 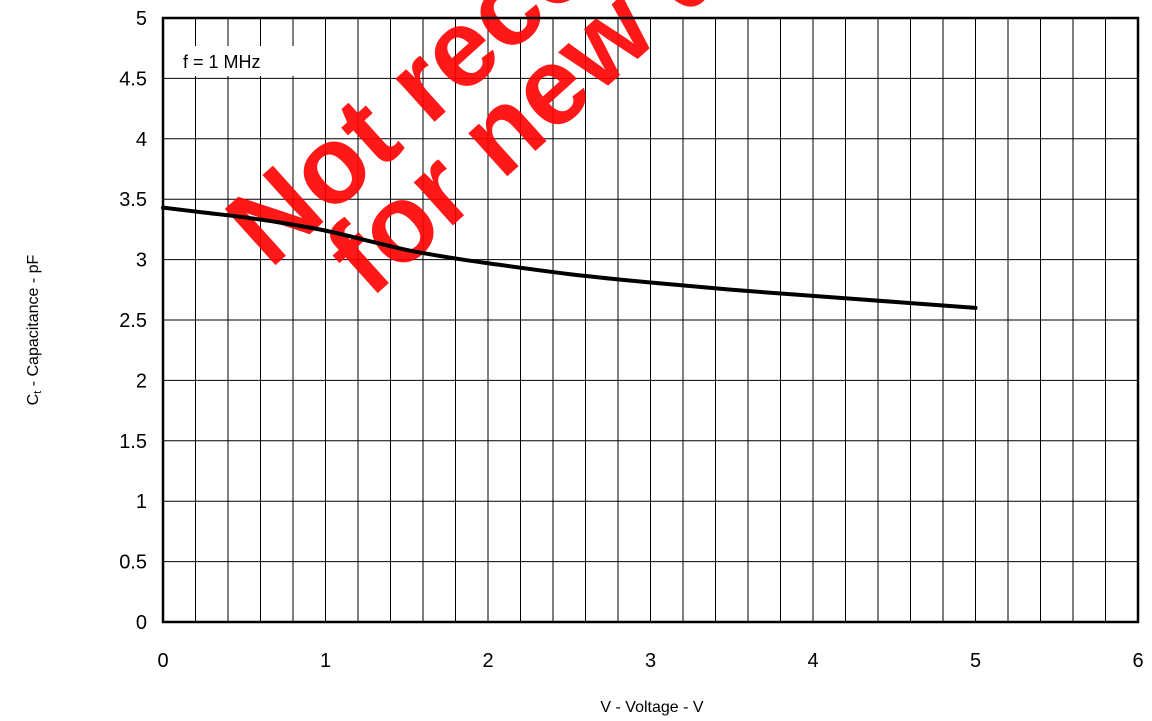 I want to click on annotation-frequency: f = 1 MHz, so click(x=222, y=62).